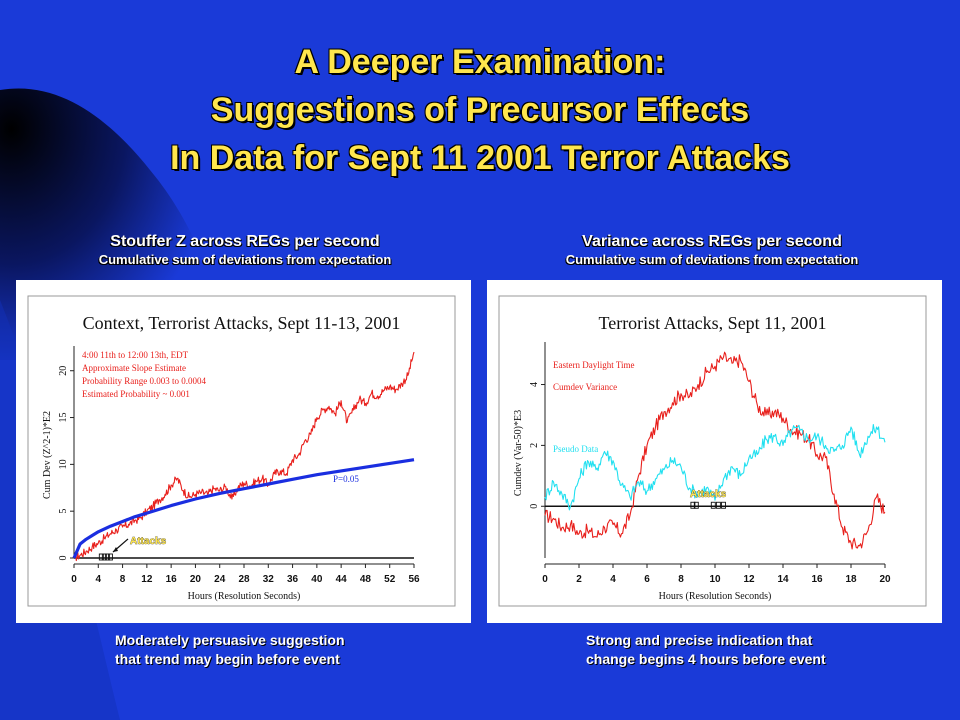 The height and width of the screenshot is (720, 960). I want to click on x-tick-label: 52, so click(390, 579).